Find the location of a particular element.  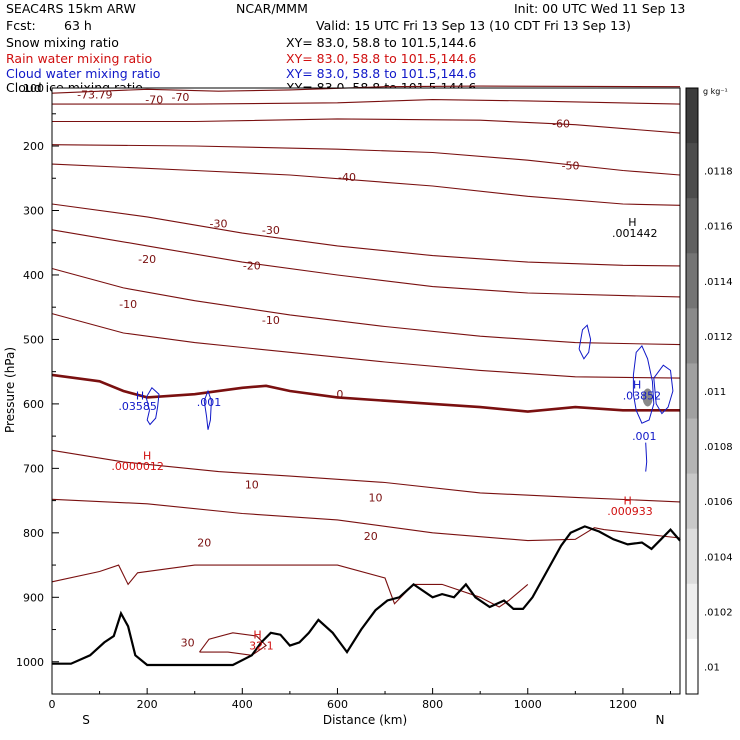

temperature-contour-label: -40 is located at coordinates (347, 177).